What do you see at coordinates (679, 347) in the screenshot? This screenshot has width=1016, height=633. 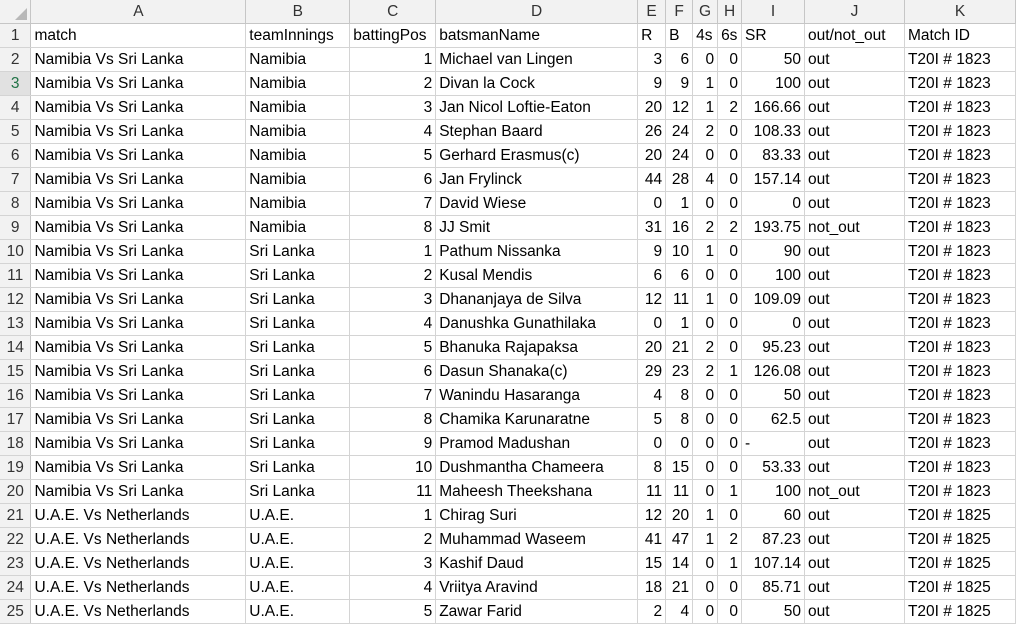 I see `cell-f14: 21` at bounding box center [679, 347].